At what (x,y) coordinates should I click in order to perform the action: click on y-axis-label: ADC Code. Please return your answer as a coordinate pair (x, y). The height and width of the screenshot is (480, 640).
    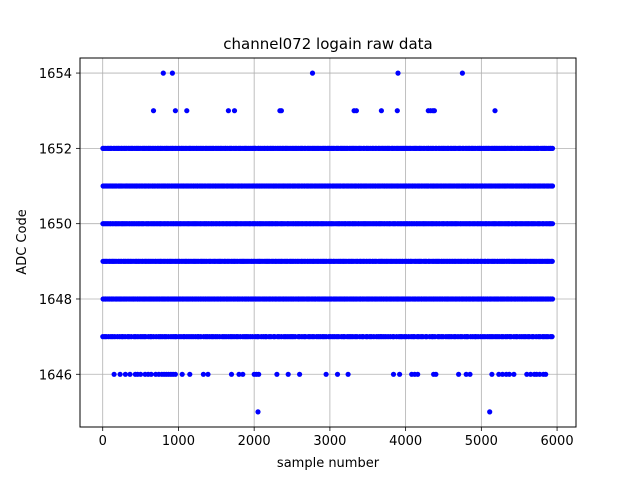
    Looking at the image, I should click on (22, 241).